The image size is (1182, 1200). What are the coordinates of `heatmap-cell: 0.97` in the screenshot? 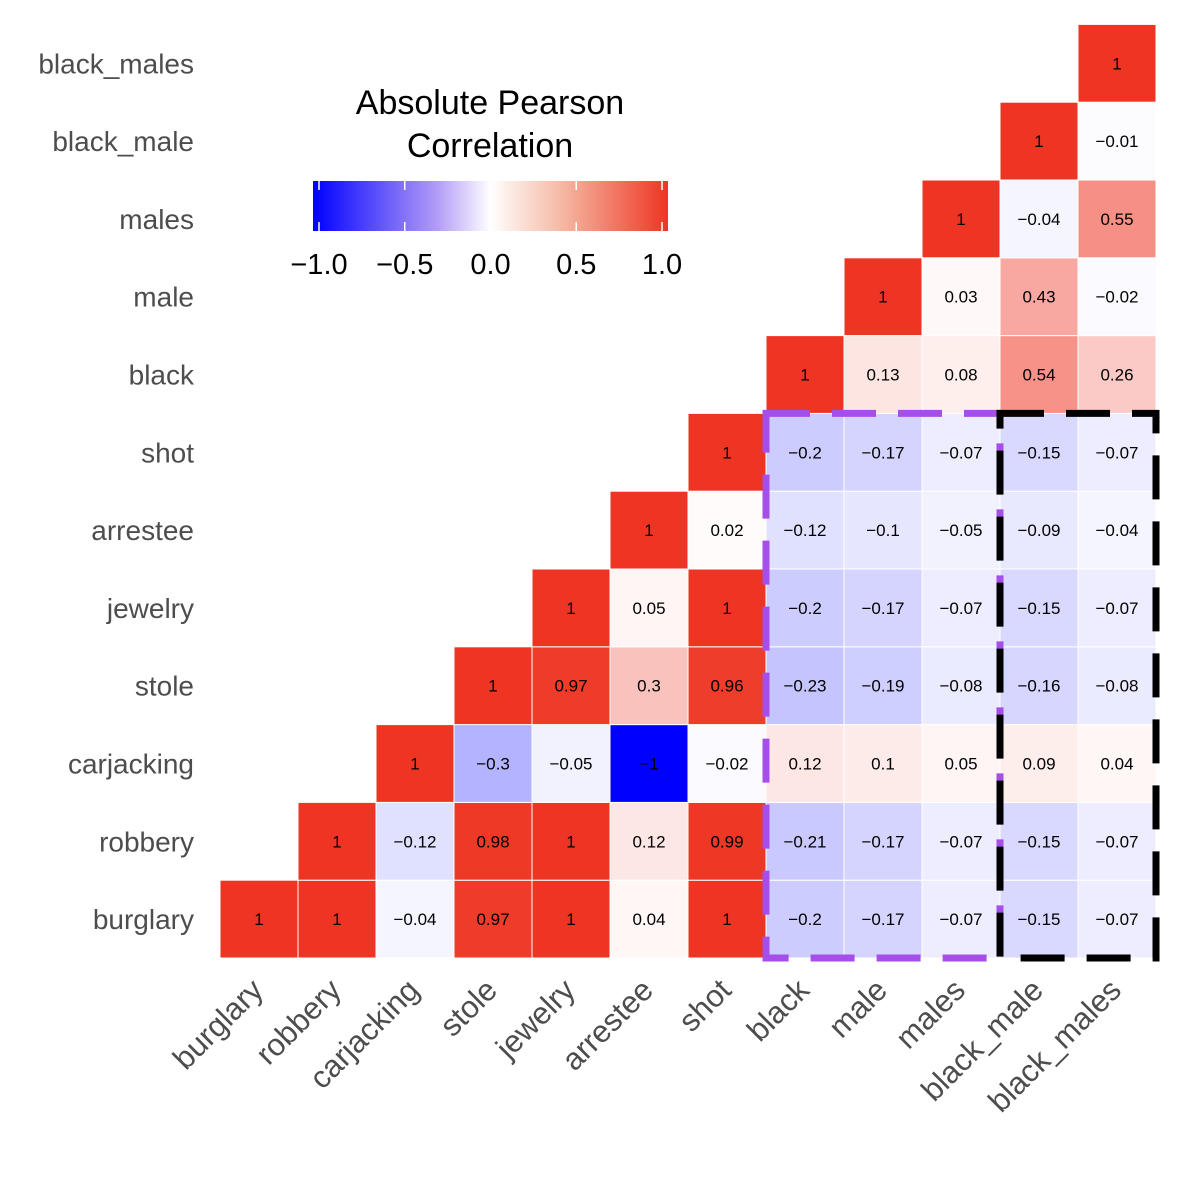 It's located at (493, 919).